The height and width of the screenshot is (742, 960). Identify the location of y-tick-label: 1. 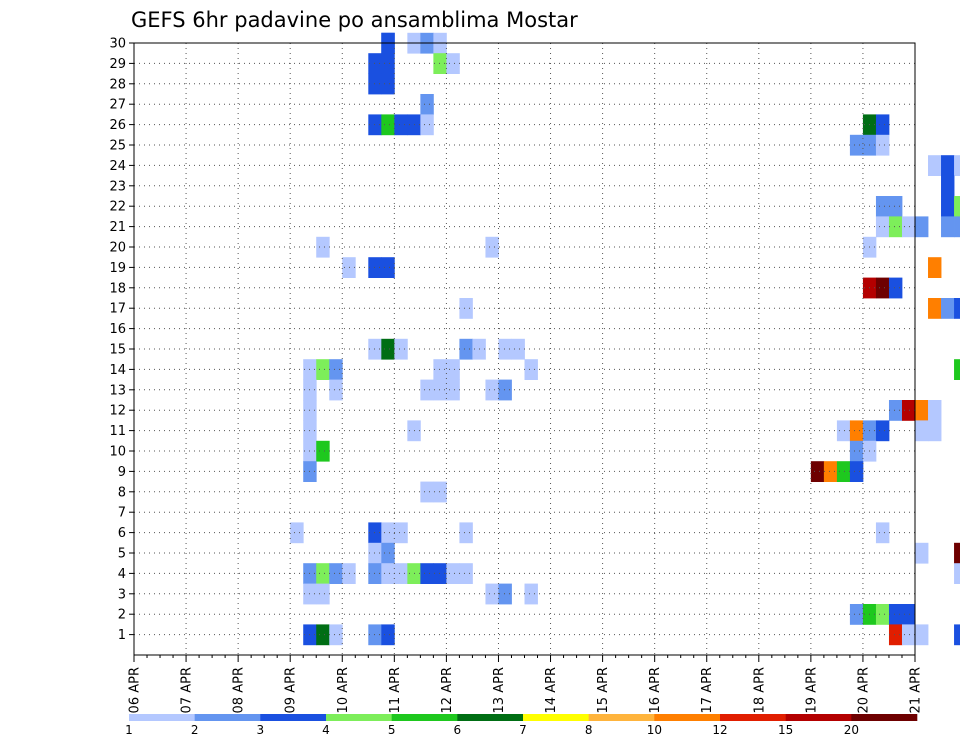
(122, 635).